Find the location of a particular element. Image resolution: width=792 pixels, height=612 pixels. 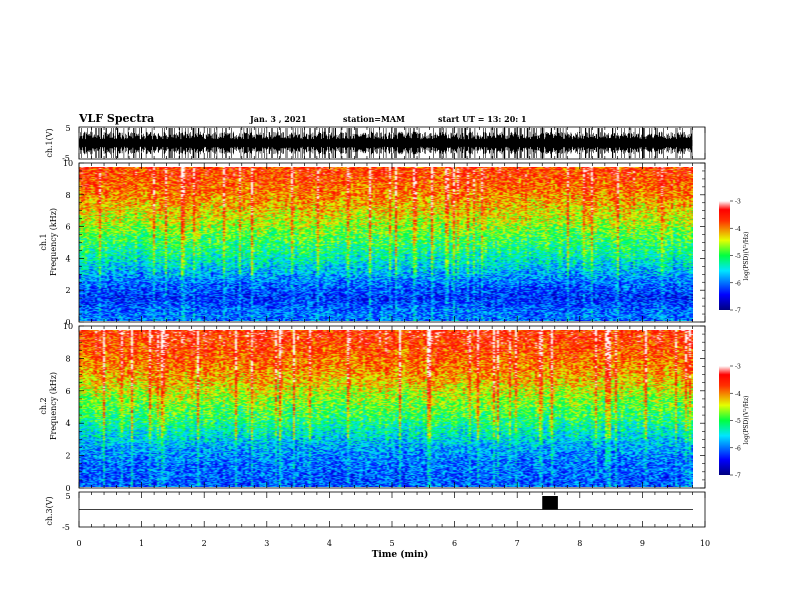

ch2-colorbar-label: log(PSD)(V2/Hz) is located at coordinates (746, 420).